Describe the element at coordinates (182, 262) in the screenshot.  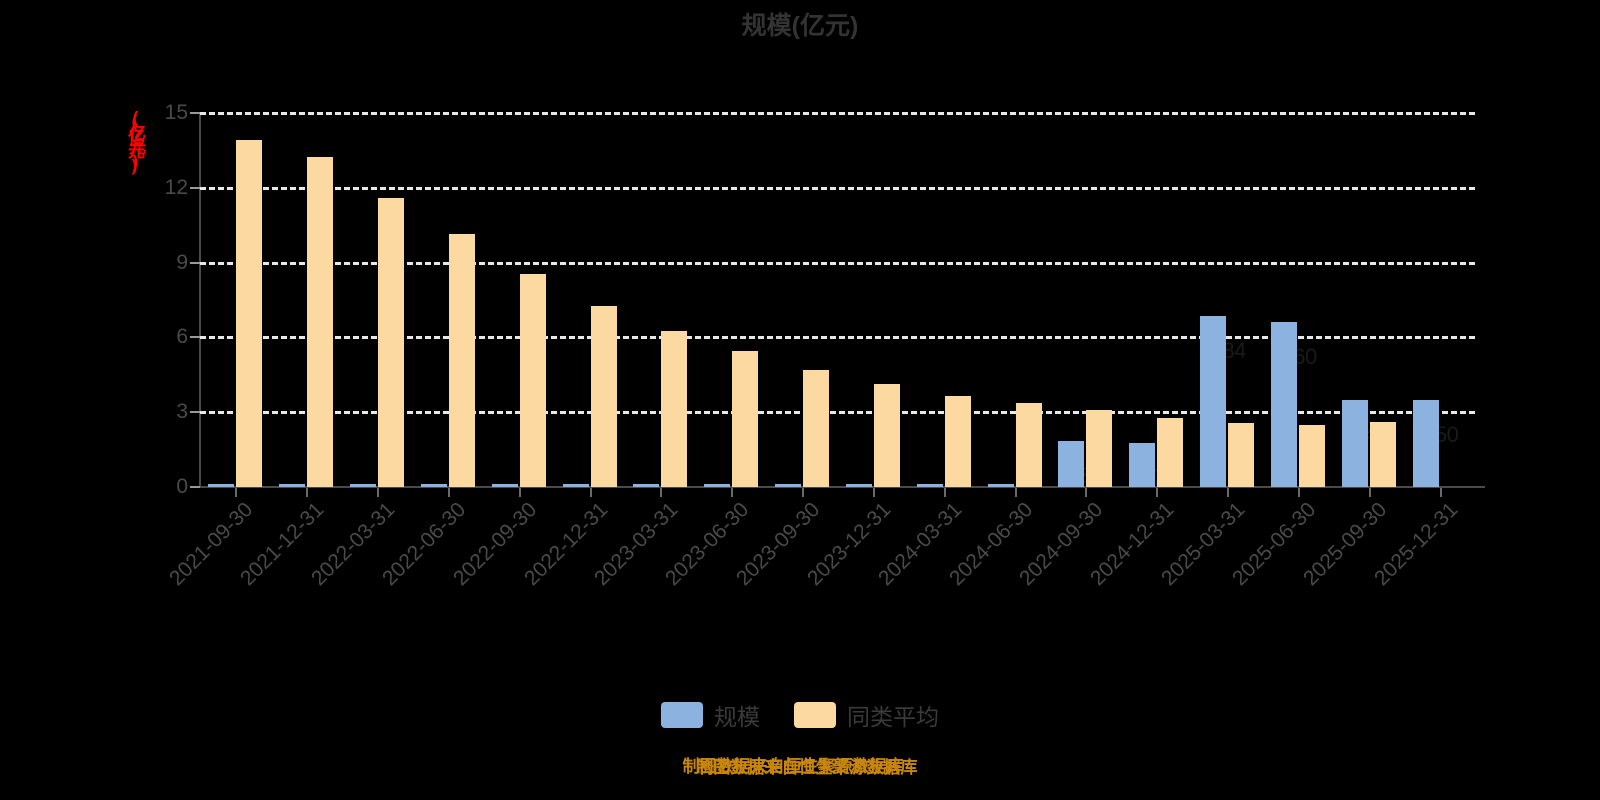
I see `y-tick-label: 9` at that location.